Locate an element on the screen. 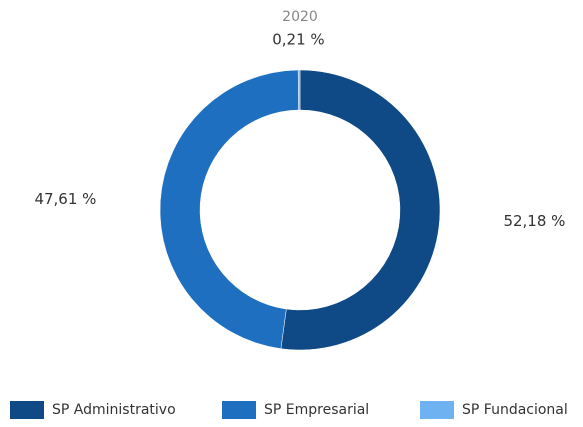 The width and height of the screenshot is (583, 427). donut-segment is located at coordinates (299, 90).